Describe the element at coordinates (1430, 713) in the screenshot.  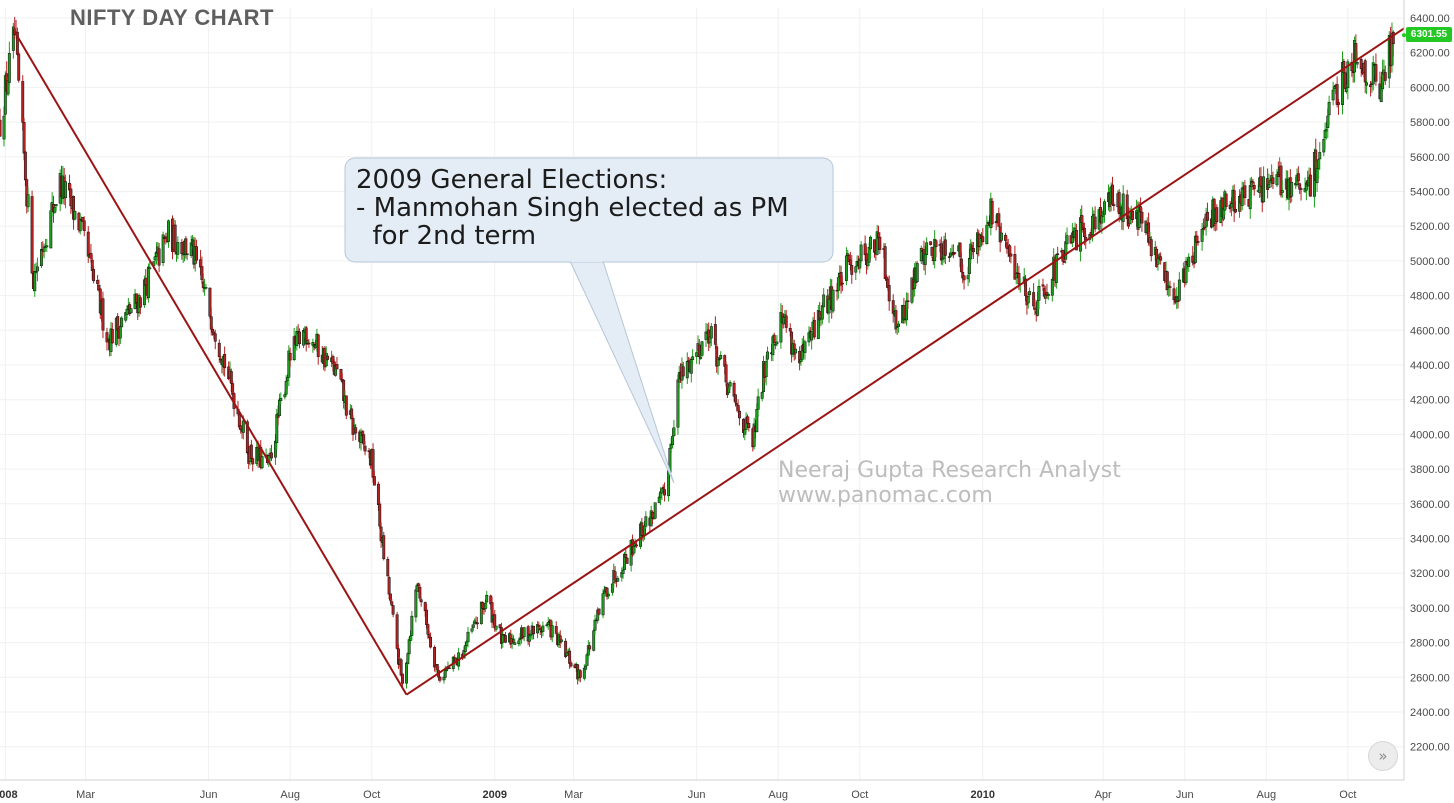
I see `y-tick-label: 2400.00` at that location.